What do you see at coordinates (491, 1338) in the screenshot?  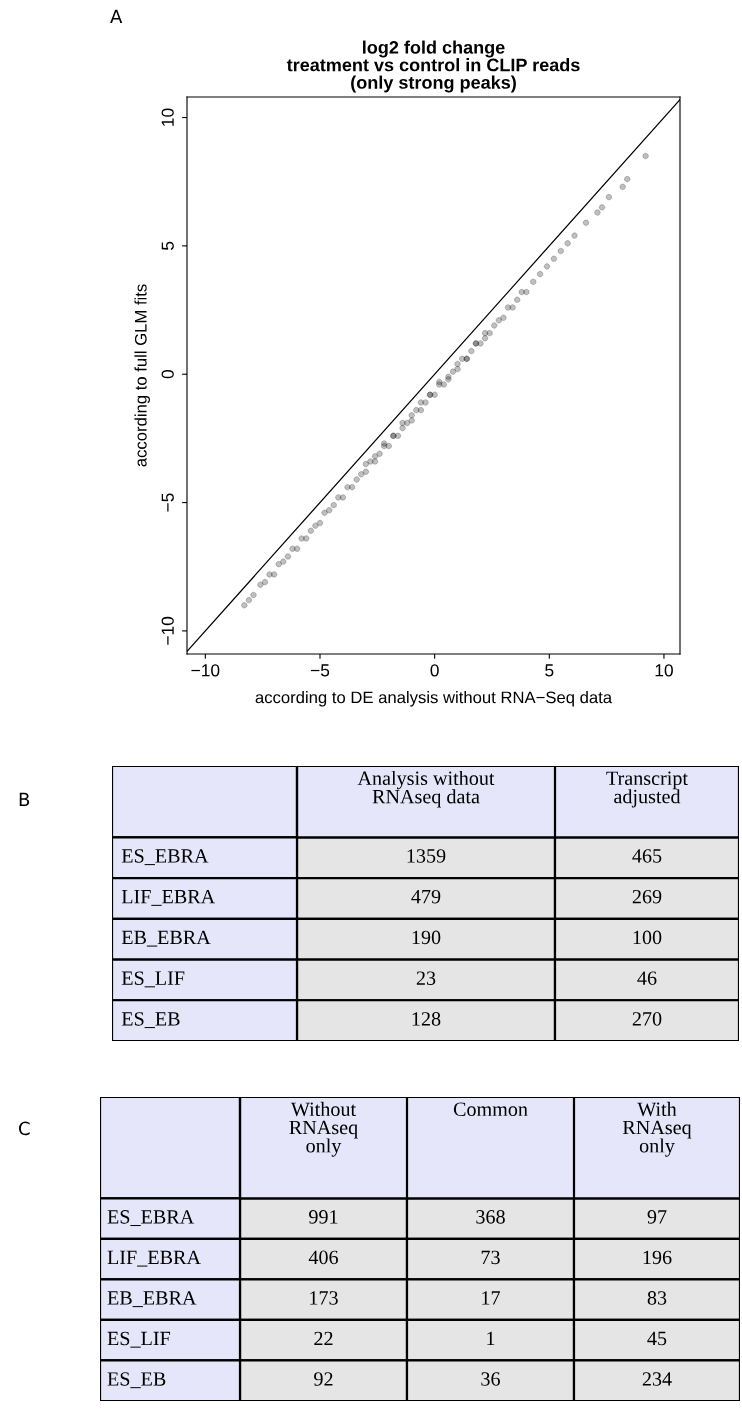 I see `data-label: 1` at bounding box center [491, 1338].